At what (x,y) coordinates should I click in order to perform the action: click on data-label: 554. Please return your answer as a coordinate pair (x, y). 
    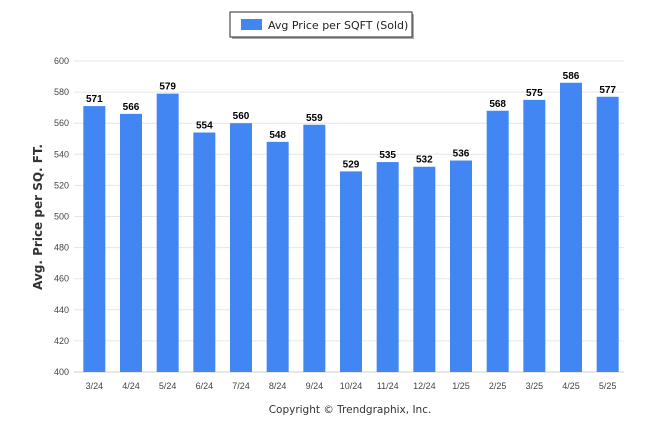
    Looking at the image, I should click on (204, 126).